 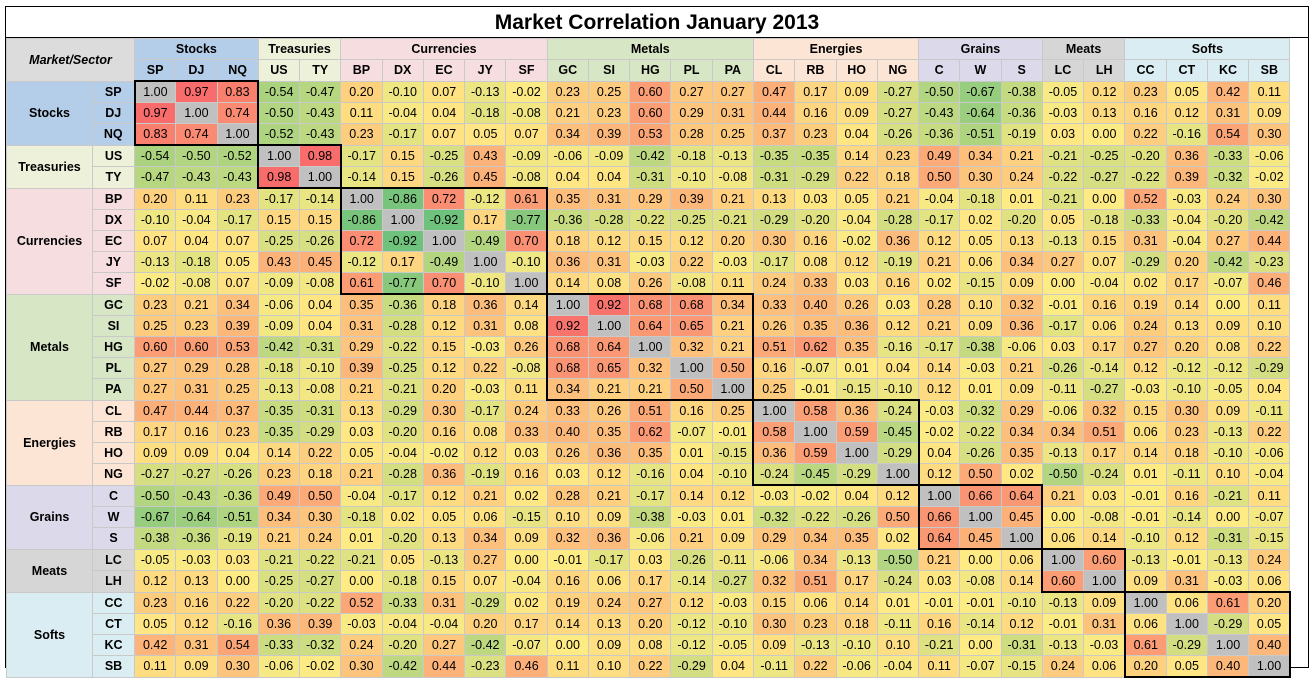 I want to click on cell-ho-us: 0.14, so click(x=279, y=453).